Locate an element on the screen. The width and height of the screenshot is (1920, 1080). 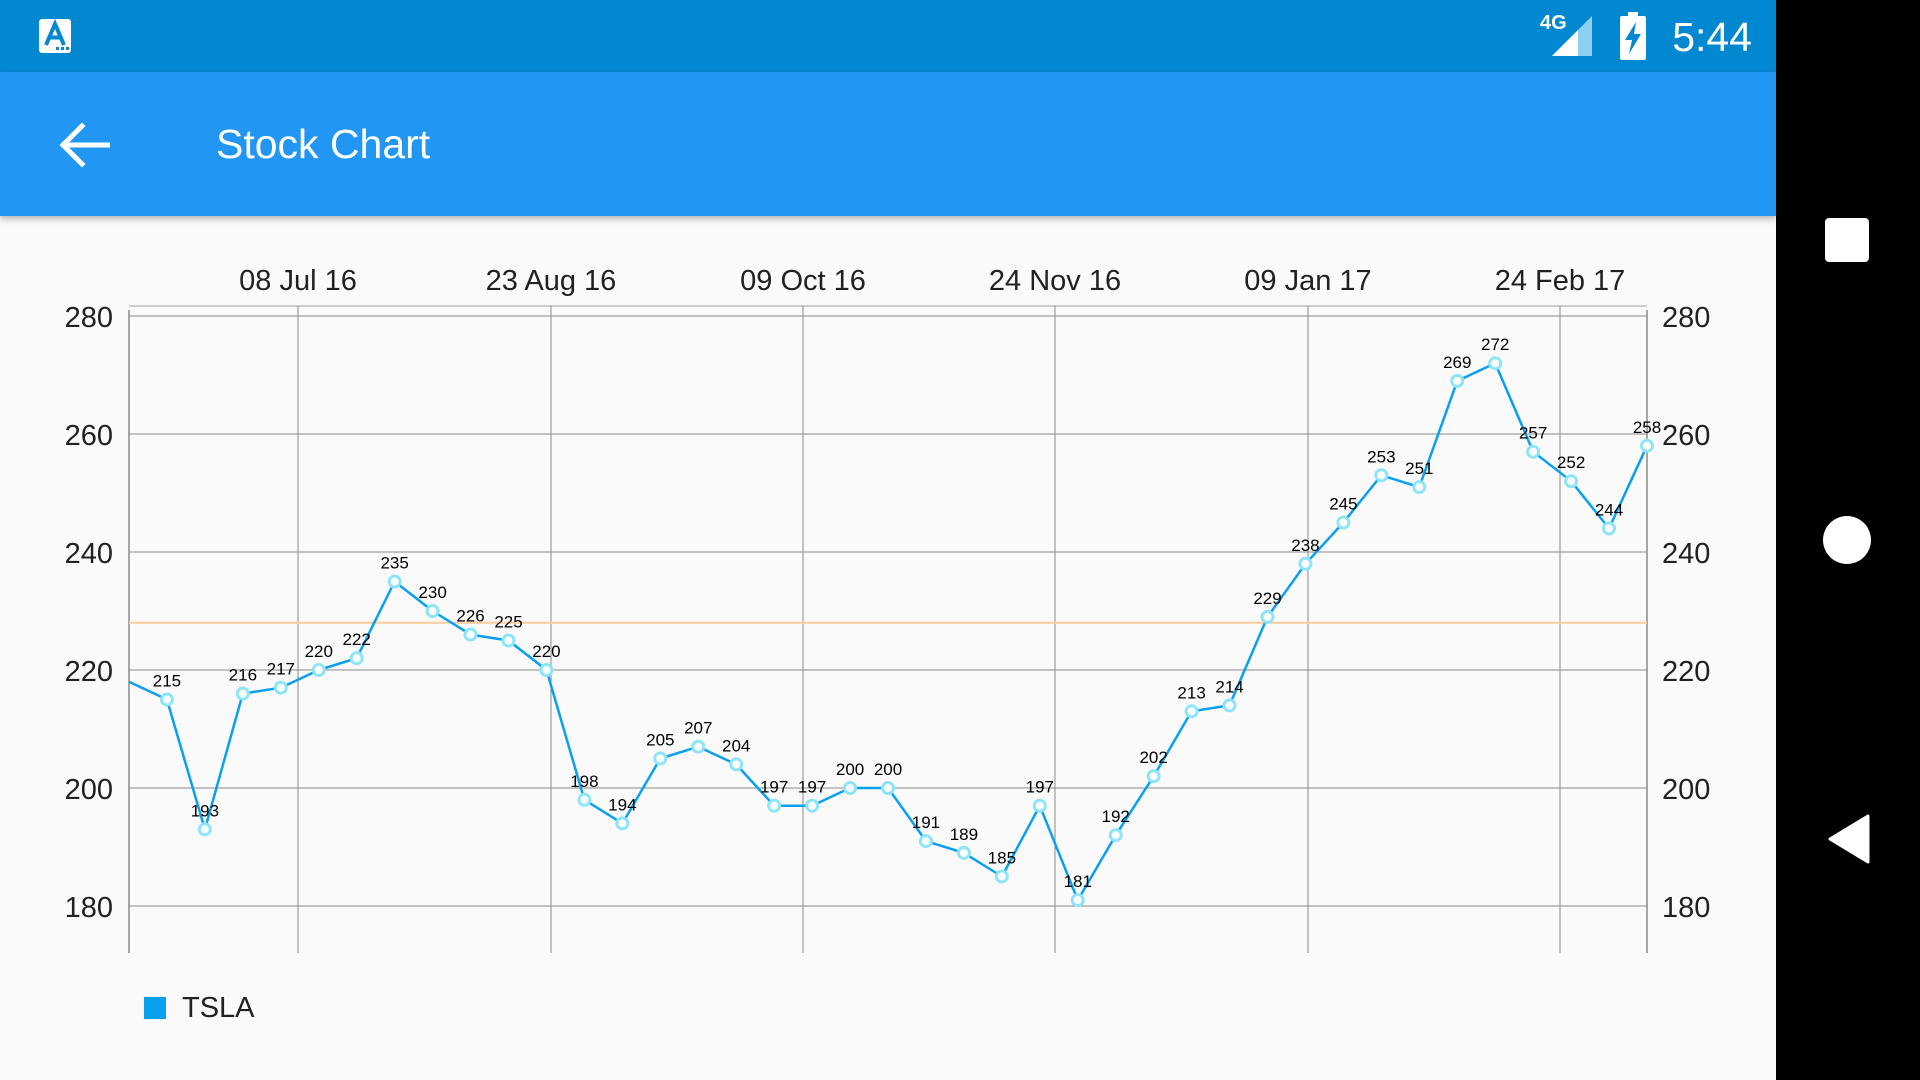
y-tick-label-right: 260 is located at coordinates (1686, 436).